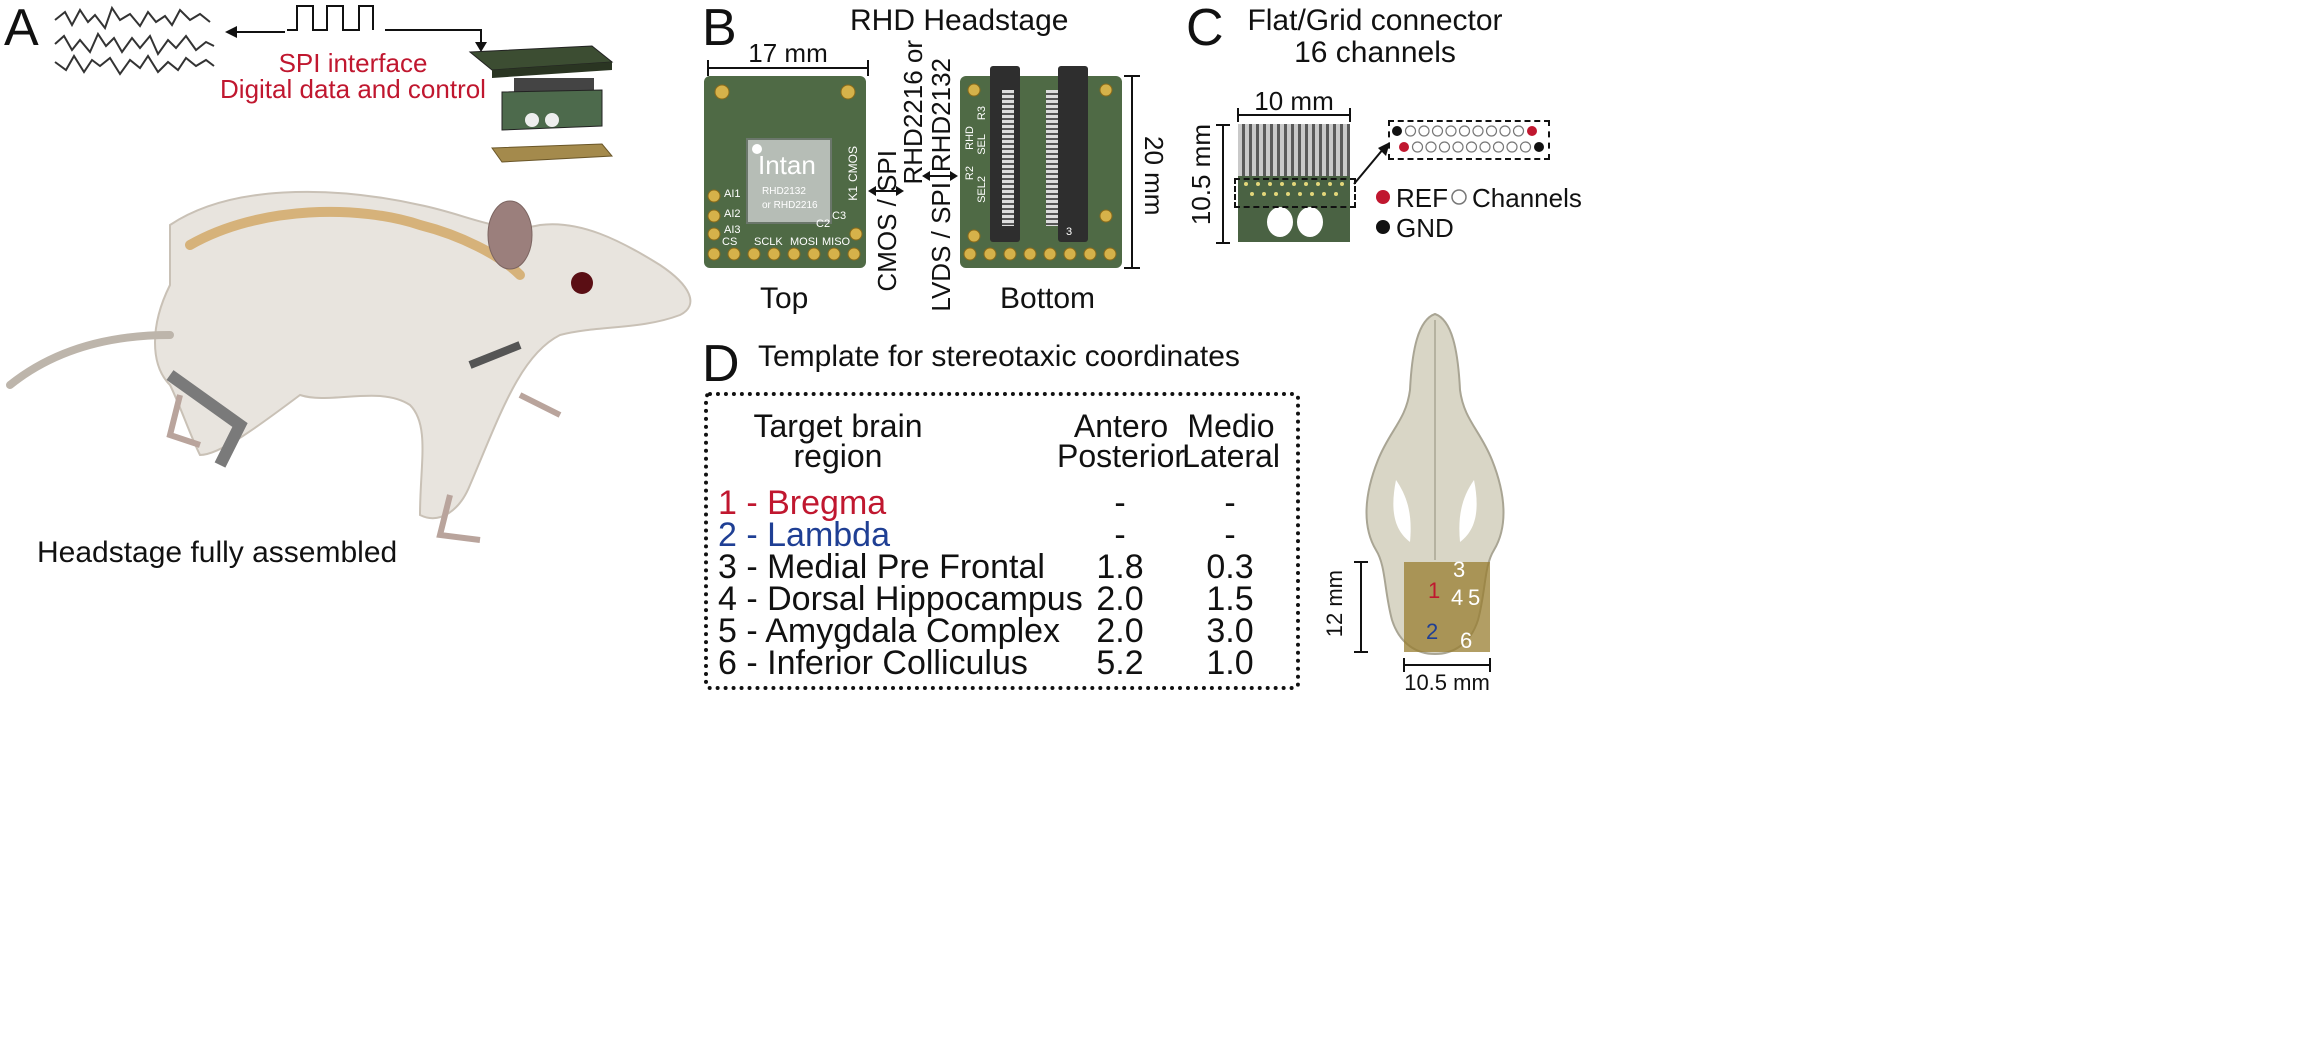 This screenshot has height=1046, width=2322. I want to click on header-ap-line1: Antero, so click(1121, 426).